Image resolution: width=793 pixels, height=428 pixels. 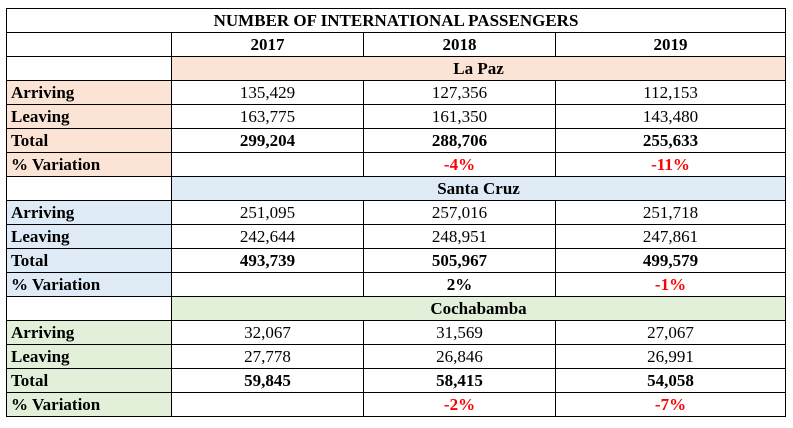 What do you see at coordinates (267, 116) in the screenshot?
I see `la-paz-leaving-2017: 163,775` at bounding box center [267, 116].